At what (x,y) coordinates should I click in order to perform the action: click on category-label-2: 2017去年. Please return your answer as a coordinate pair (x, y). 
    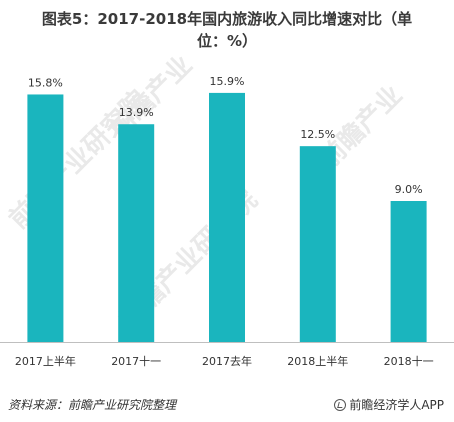
    Looking at the image, I should click on (227, 361).